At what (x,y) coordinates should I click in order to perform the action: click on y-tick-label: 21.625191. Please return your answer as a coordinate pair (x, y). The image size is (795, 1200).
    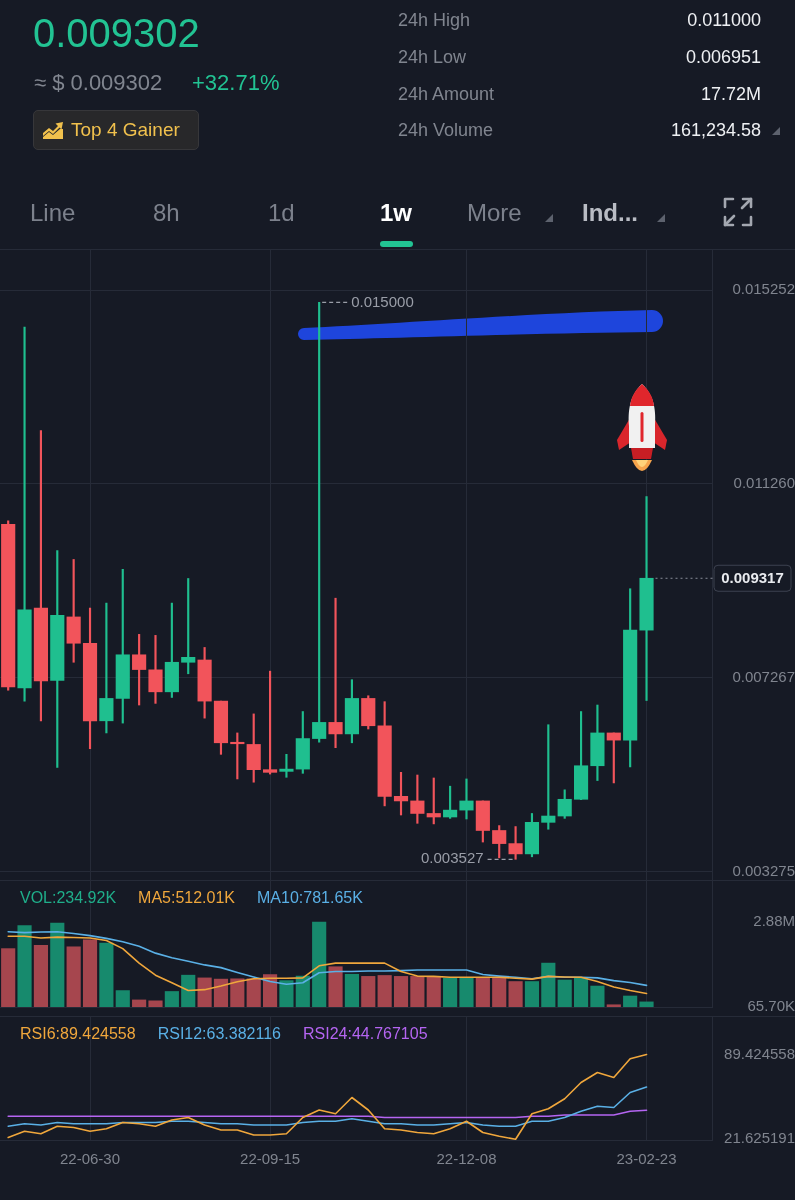
    Looking at the image, I should click on (759, 1138).